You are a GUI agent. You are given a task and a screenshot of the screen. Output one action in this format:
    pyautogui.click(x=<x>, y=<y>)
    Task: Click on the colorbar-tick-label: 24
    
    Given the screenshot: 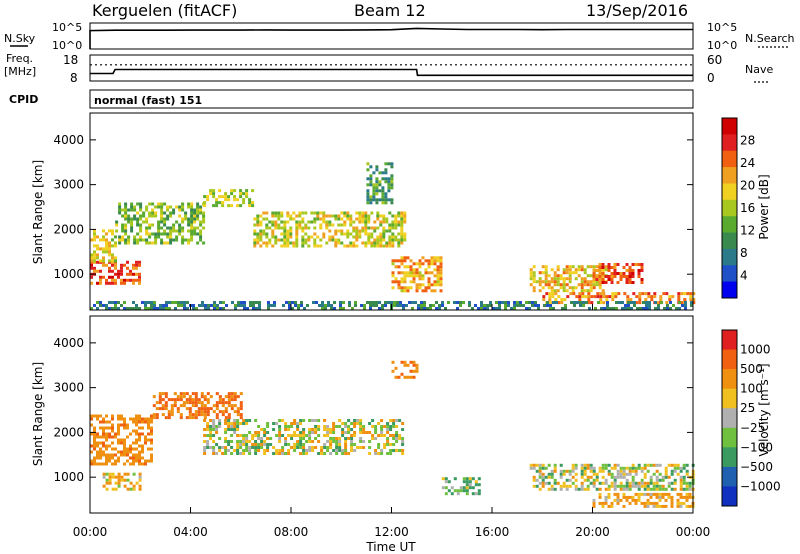 What is the action you would take?
    pyautogui.click(x=747, y=163)
    